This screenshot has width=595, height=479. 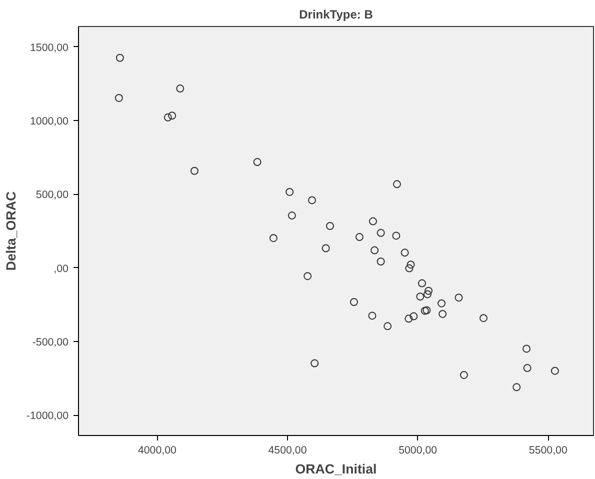 I want to click on y-tick-label: -500,00, so click(x=50, y=342).